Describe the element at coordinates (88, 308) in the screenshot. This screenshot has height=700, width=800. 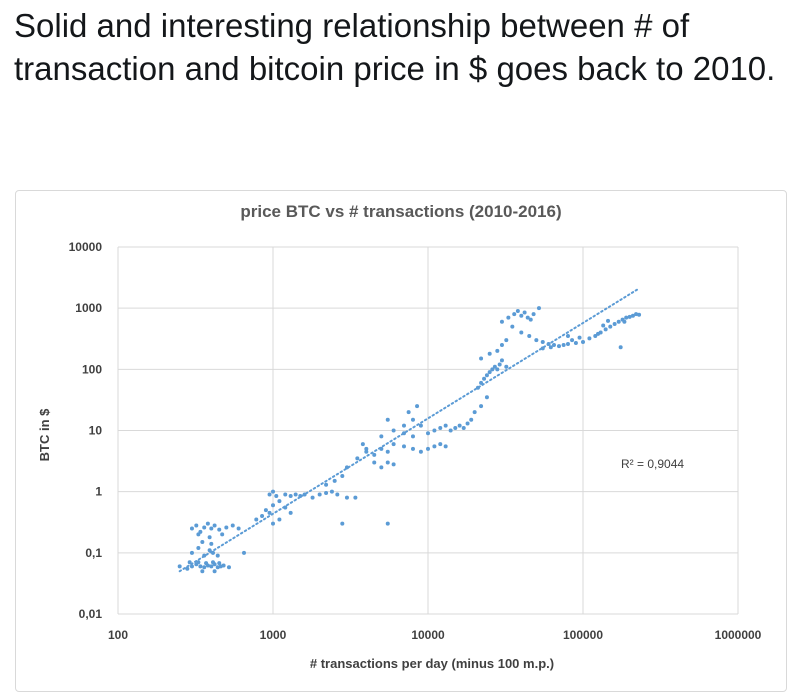
I see `y-tick-label: 1000` at that location.